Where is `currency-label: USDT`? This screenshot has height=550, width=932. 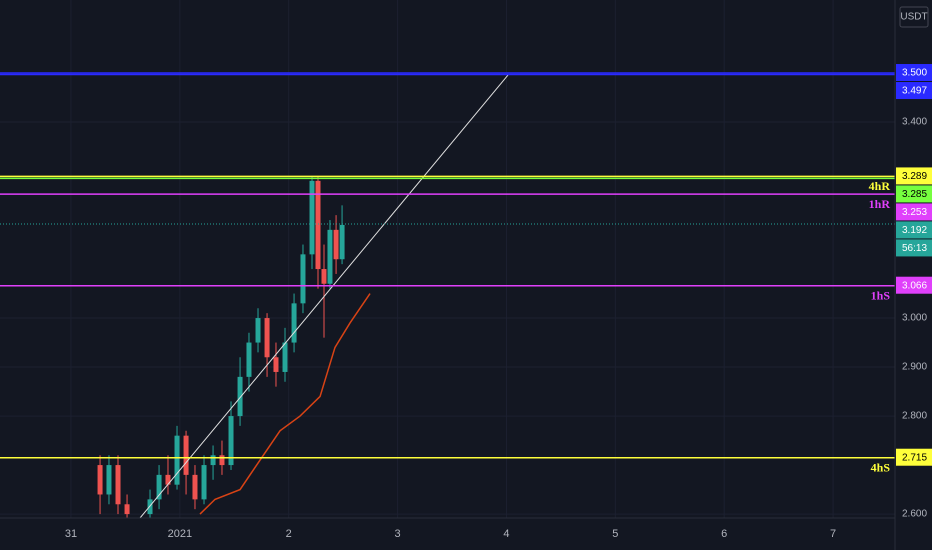
currency-label: USDT is located at coordinates (913, 17).